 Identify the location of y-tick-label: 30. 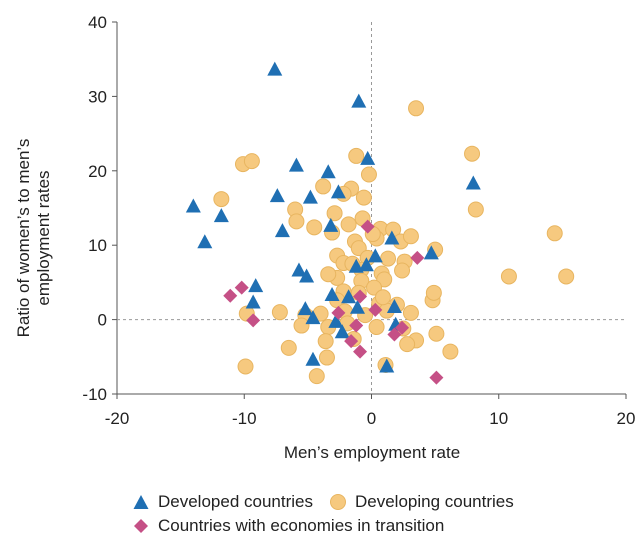
(97, 96).